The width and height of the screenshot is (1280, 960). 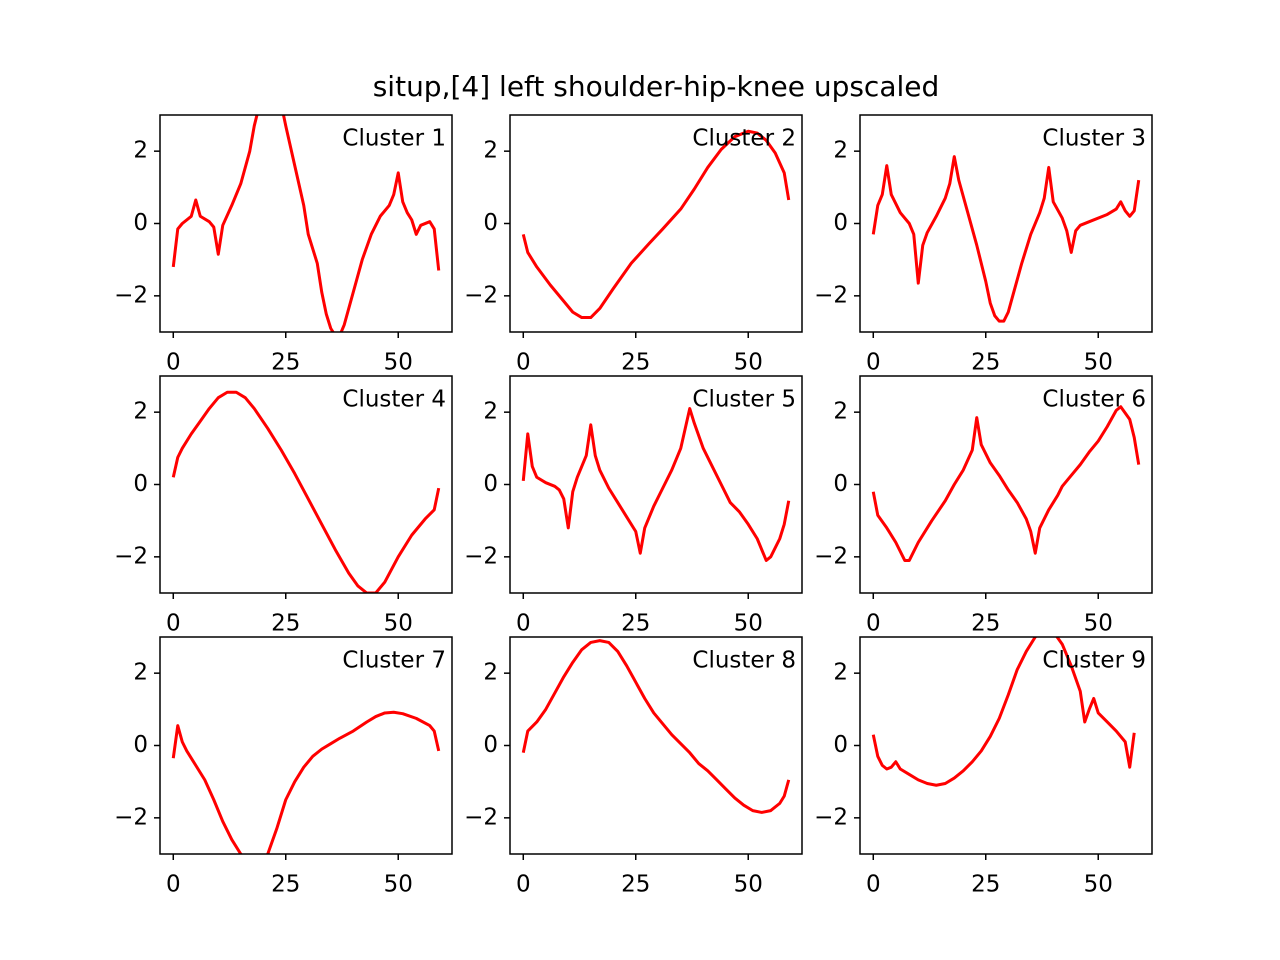 I want to click on cluster-label: Cluster 7, so click(x=394, y=661).